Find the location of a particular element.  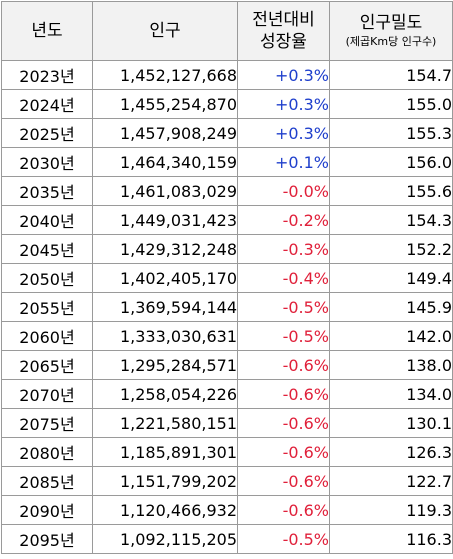

cell-population: 1,120,466,932 is located at coordinates (165, 510).